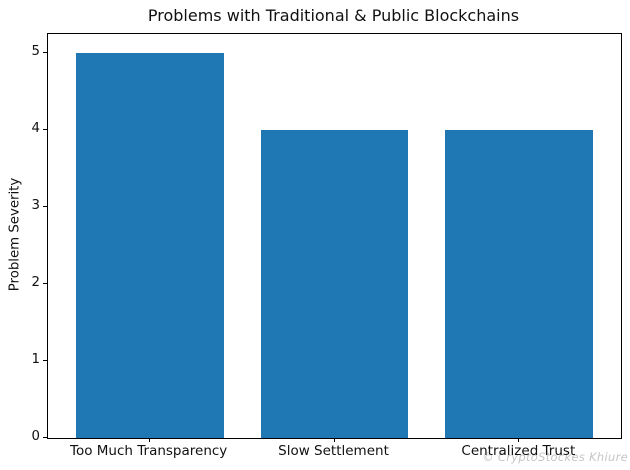 The height and width of the screenshot is (470, 630). I want to click on y-tick-label: 4, so click(35, 129).